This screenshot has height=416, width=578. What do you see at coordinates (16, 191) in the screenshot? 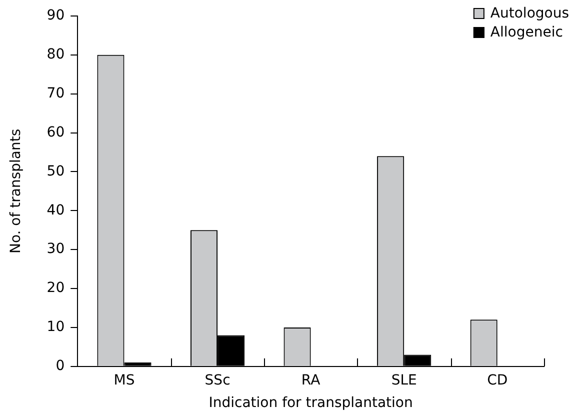
I see `y-axis-title: No. of transplants` at bounding box center [16, 191].